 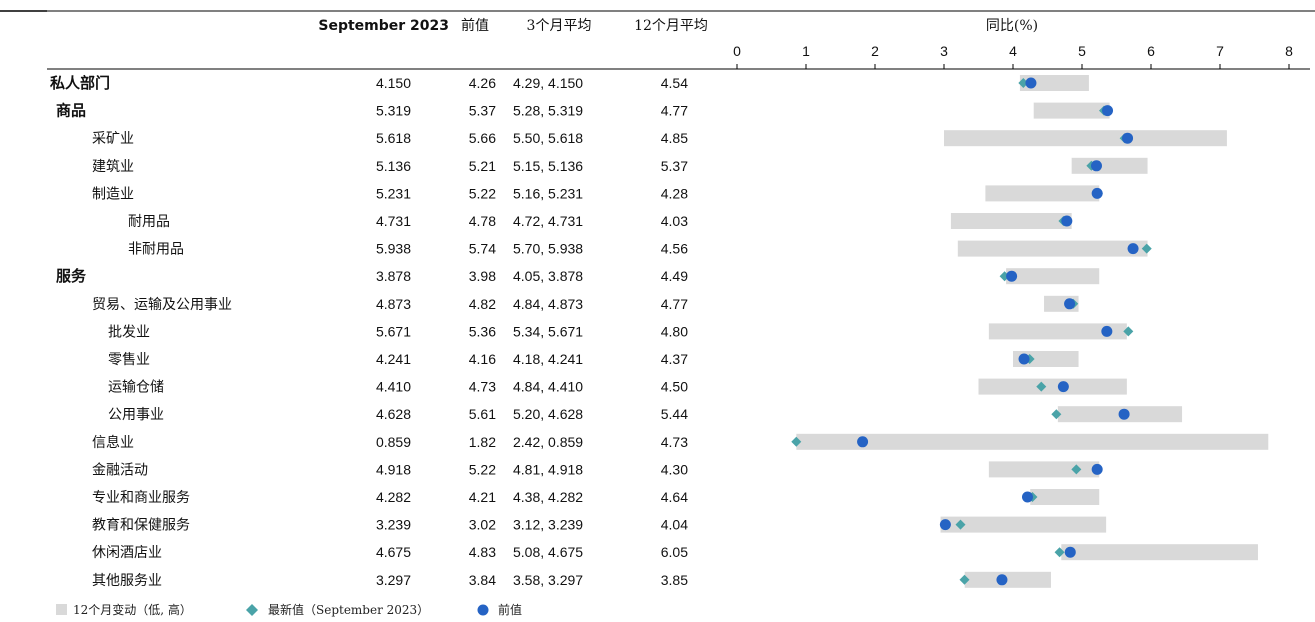 What do you see at coordinates (482, 580) in the screenshot?
I see `row-previous-value: 3.84` at bounding box center [482, 580].